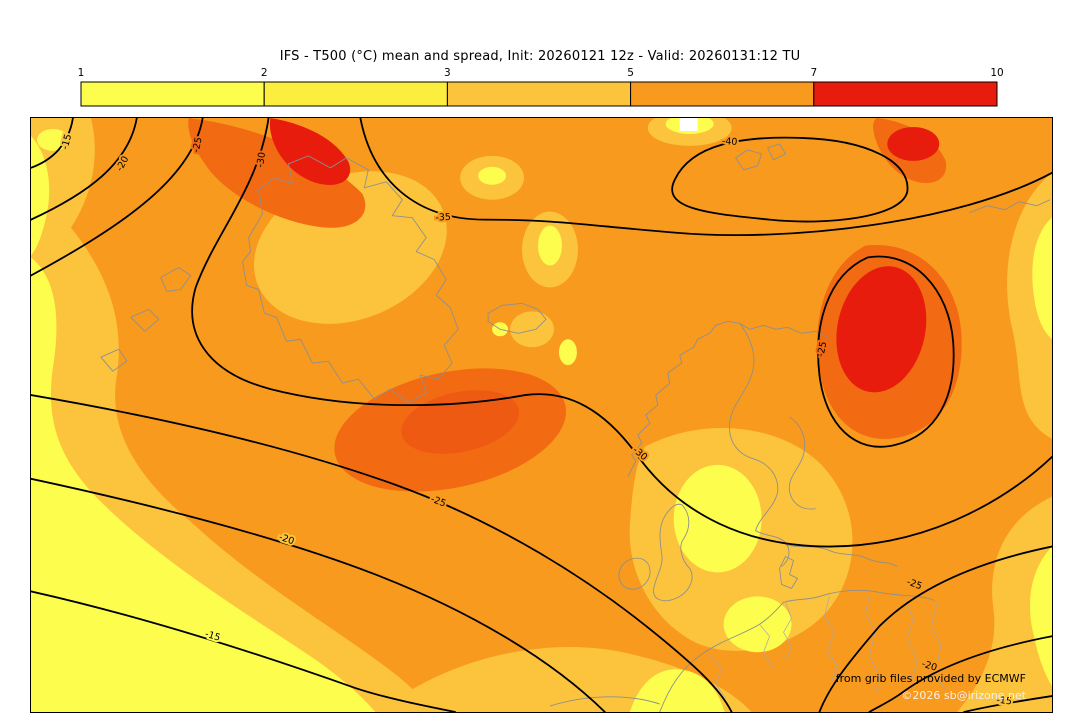 This screenshot has width=1080, height=718. What do you see at coordinates (286, 539) in the screenshot?
I see `contour-label: -20` at bounding box center [286, 539].